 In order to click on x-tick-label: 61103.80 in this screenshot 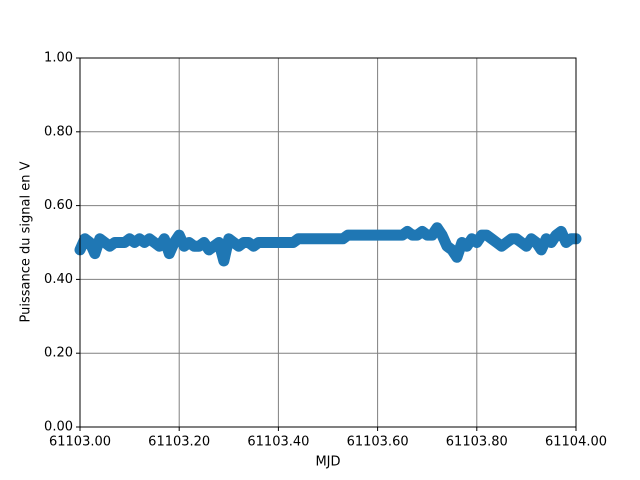, I will do `click(477, 442)`.